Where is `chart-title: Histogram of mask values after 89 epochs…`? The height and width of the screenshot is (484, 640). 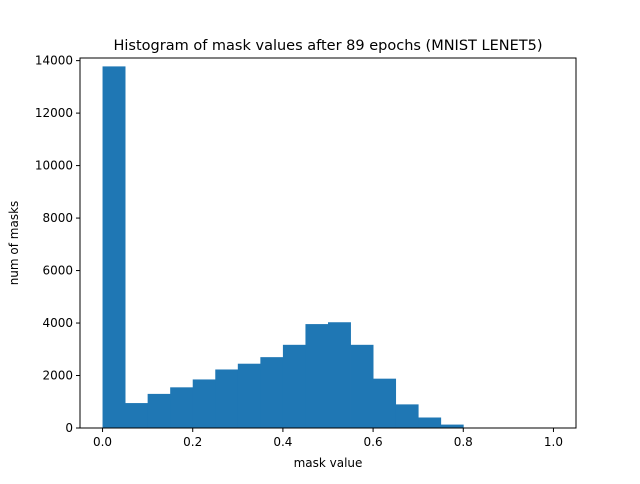
chart-title: Histogram of mask values after 89 epochs… is located at coordinates (328, 46).